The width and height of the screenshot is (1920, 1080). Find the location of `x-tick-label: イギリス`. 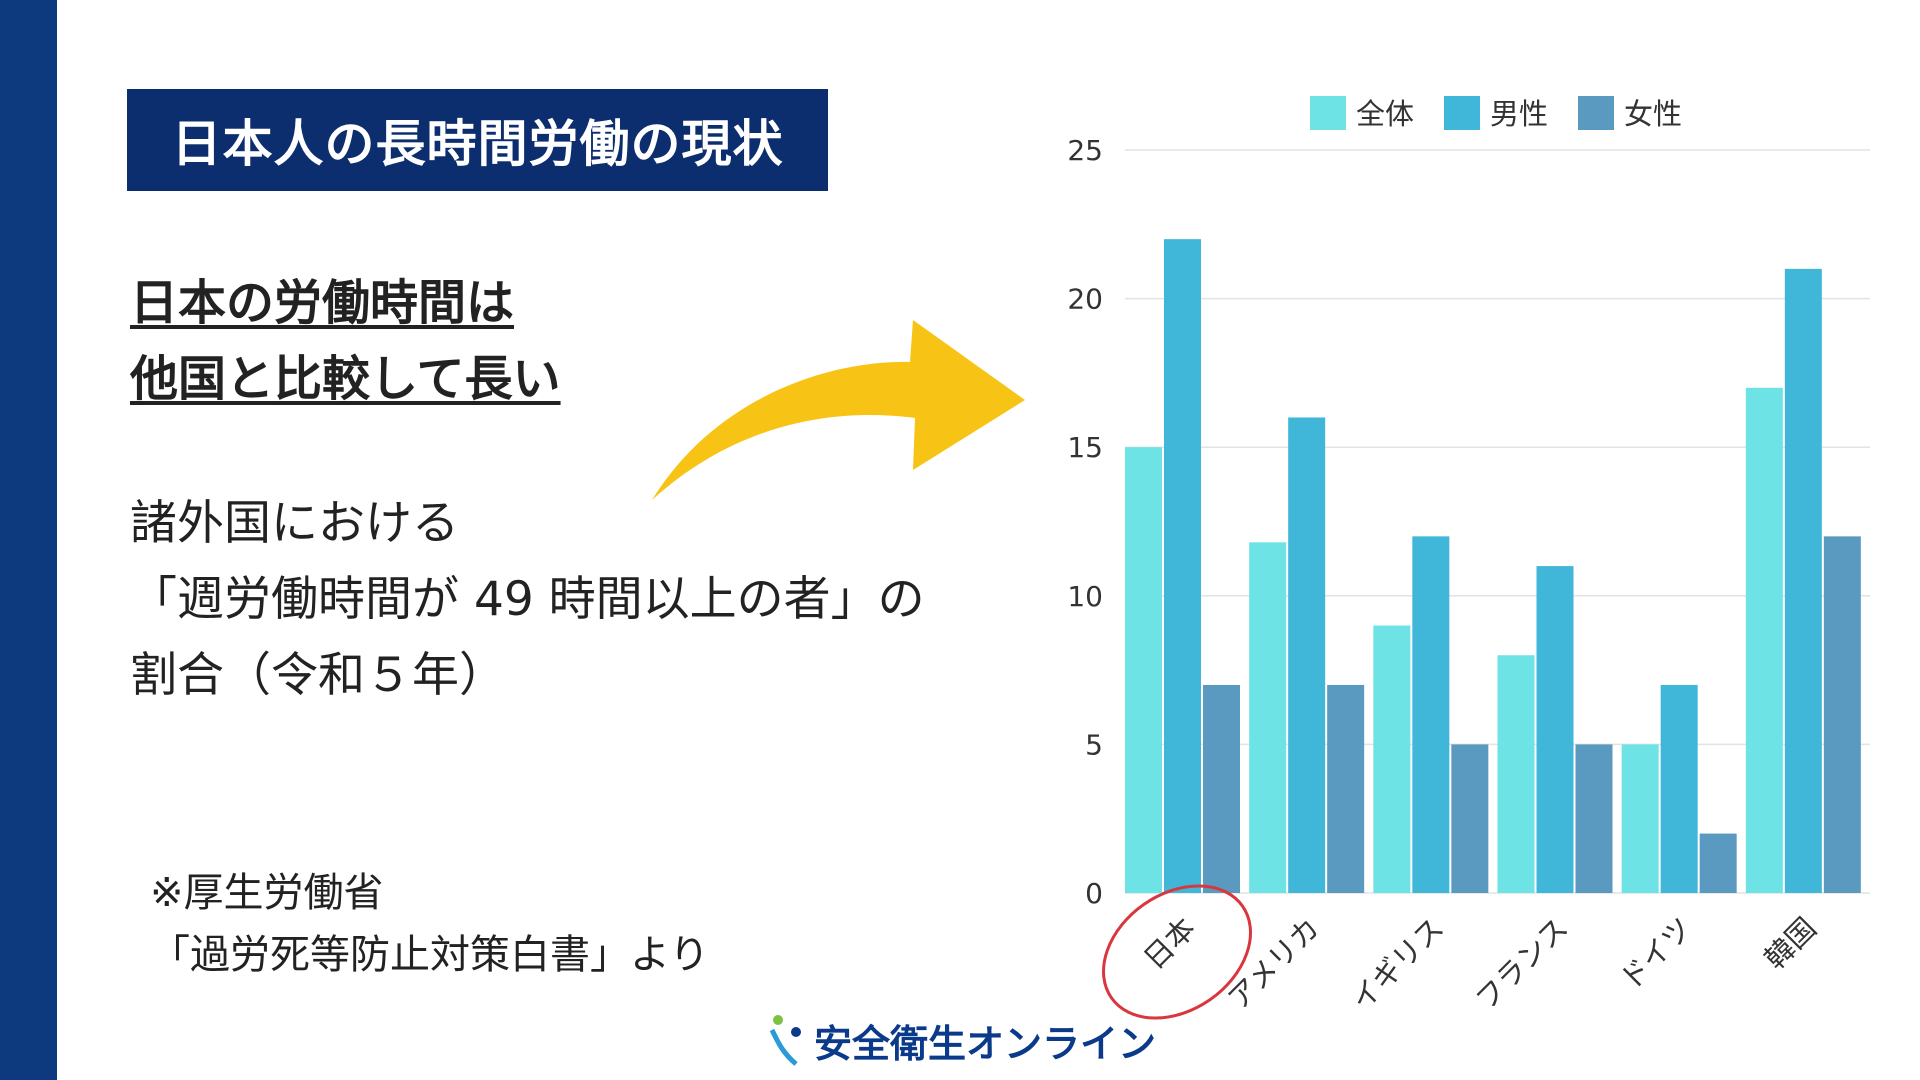

x-tick-label: イギリス is located at coordinates (1397, 964).